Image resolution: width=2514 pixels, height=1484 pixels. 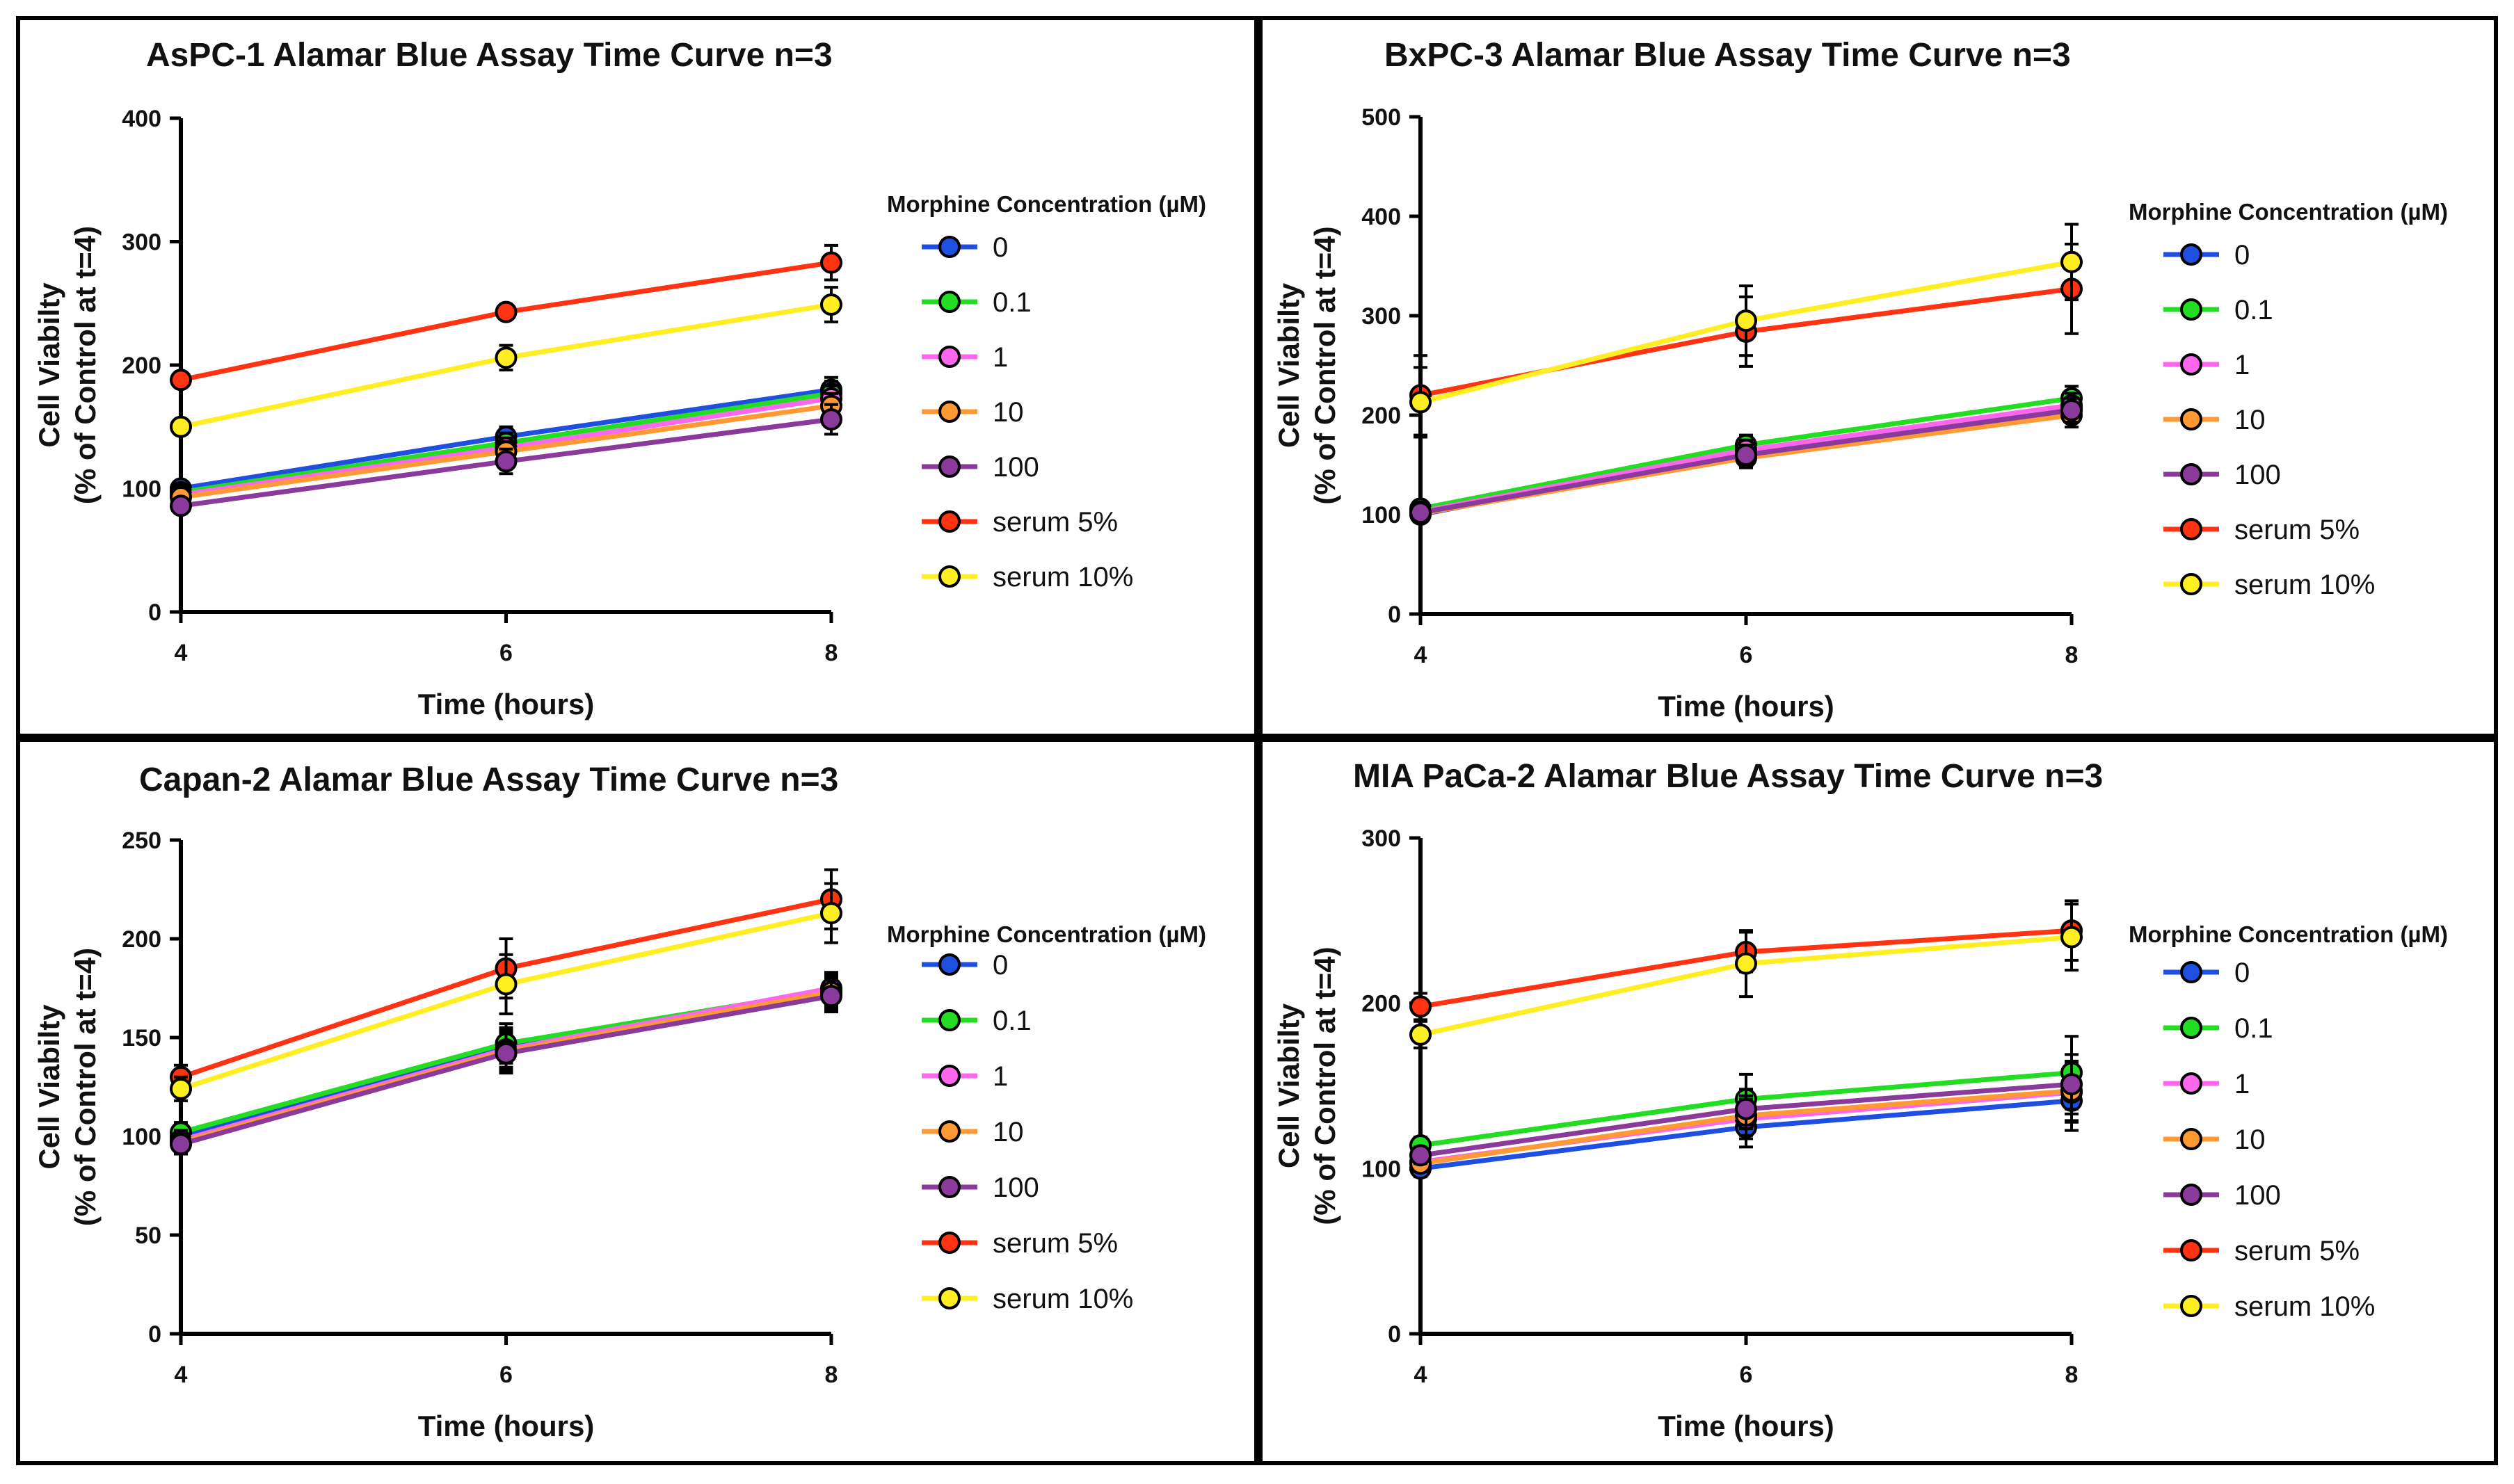 What do you see at coordinates (2214, 1139) in the screenshot?
I see `legend-item: 10` at bounding box center [2214, 1139].